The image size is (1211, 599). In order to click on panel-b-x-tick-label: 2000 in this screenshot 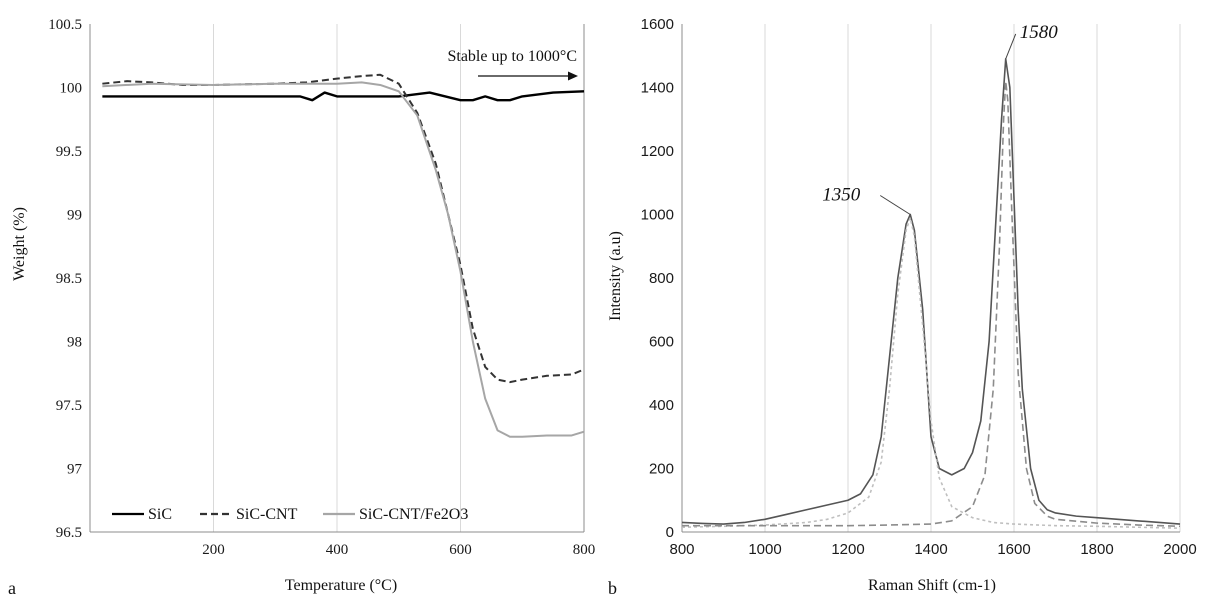, I will do `click(1179, 549)`.